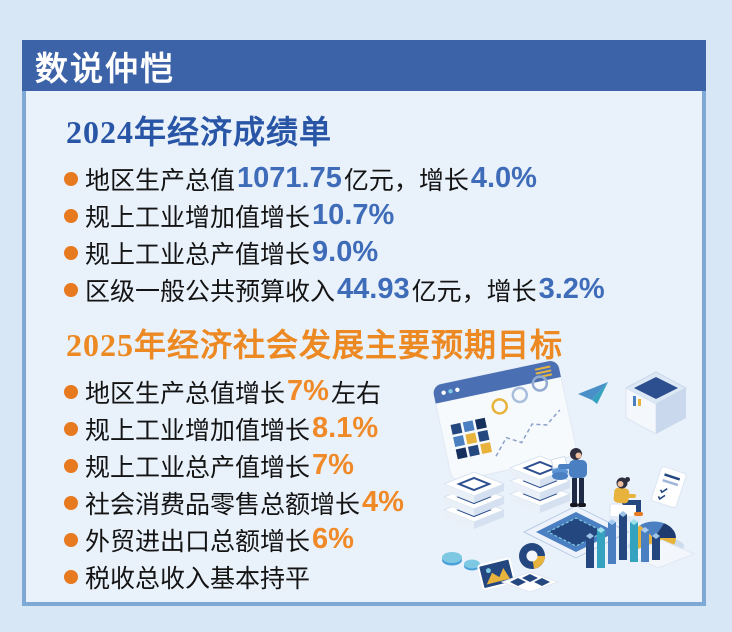 This screenshot has height=632, width=732. I want to click on bar-chart-icon, so click(641, 540).